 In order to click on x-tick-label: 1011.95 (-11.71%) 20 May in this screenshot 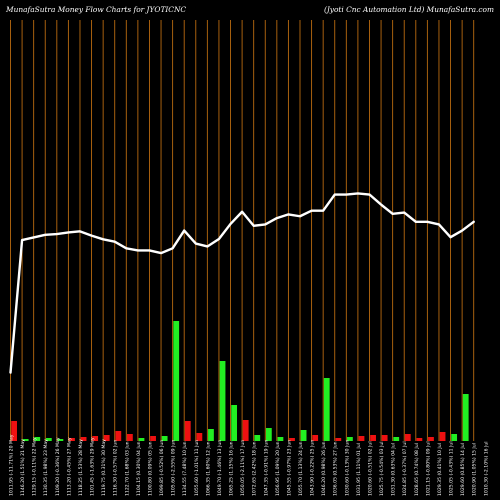, I will do `click(12, 465)`.